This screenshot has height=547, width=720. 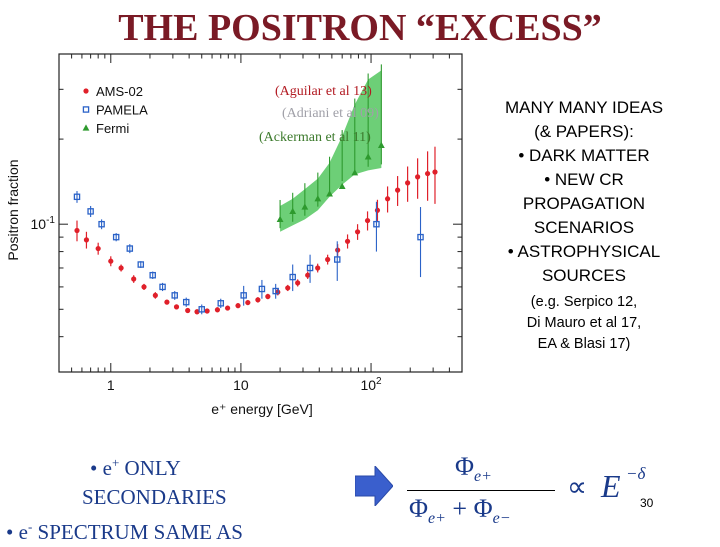 What do you see at coordinates (374, 486) in the screenshot?
I see `right-arrow-icon` at bounding box center [374, 486].